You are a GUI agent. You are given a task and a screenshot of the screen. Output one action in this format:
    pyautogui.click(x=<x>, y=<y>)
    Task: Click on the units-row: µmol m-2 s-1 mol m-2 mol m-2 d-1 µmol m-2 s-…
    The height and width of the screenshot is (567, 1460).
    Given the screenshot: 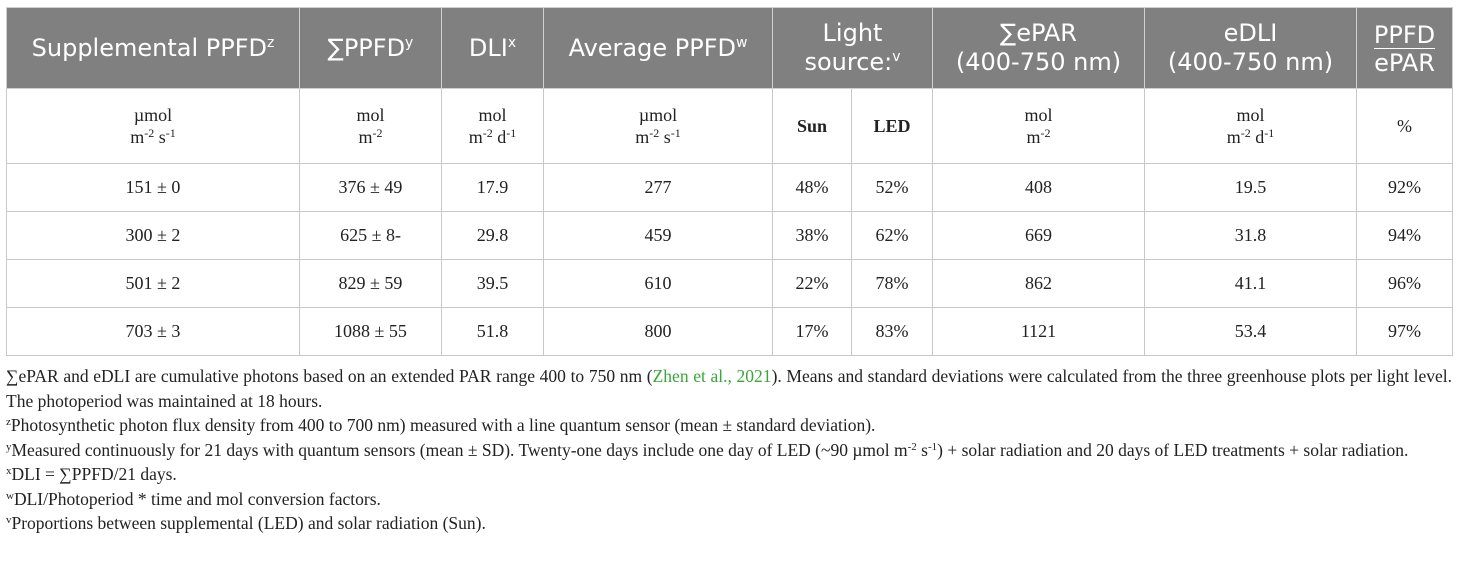 What is the action you would take?
    pyautogui.click(x=729, y=126)
    